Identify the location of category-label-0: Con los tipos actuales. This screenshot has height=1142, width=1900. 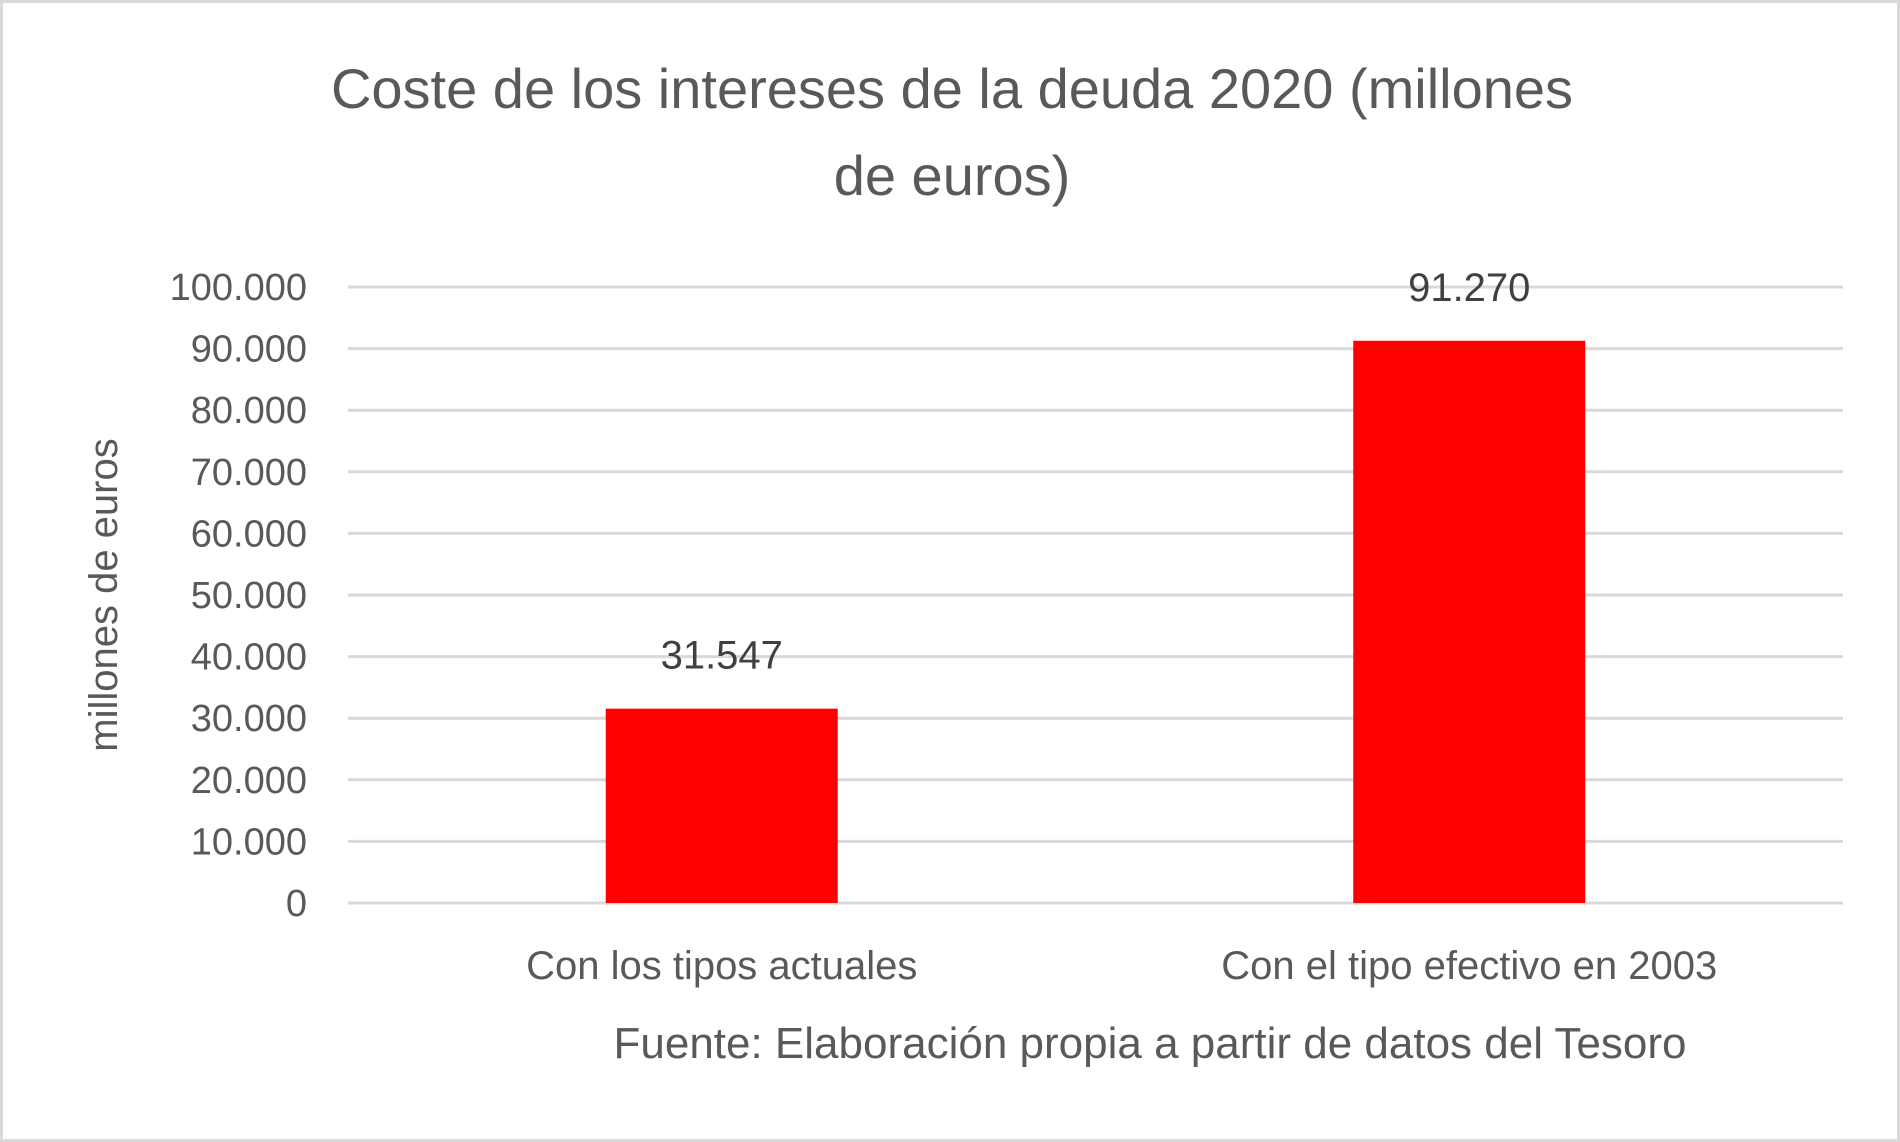
(721, 966).